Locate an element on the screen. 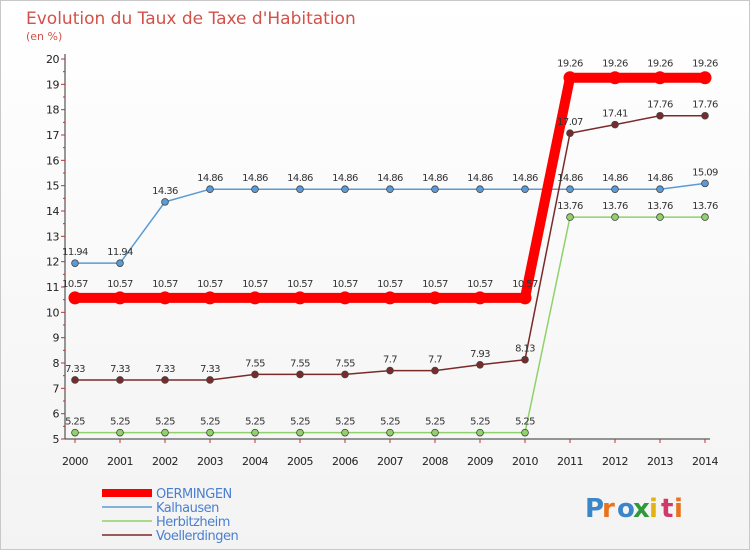 The image size is (750, 550). legend-label: Herbitzheim is located at coordinates (193, 522).